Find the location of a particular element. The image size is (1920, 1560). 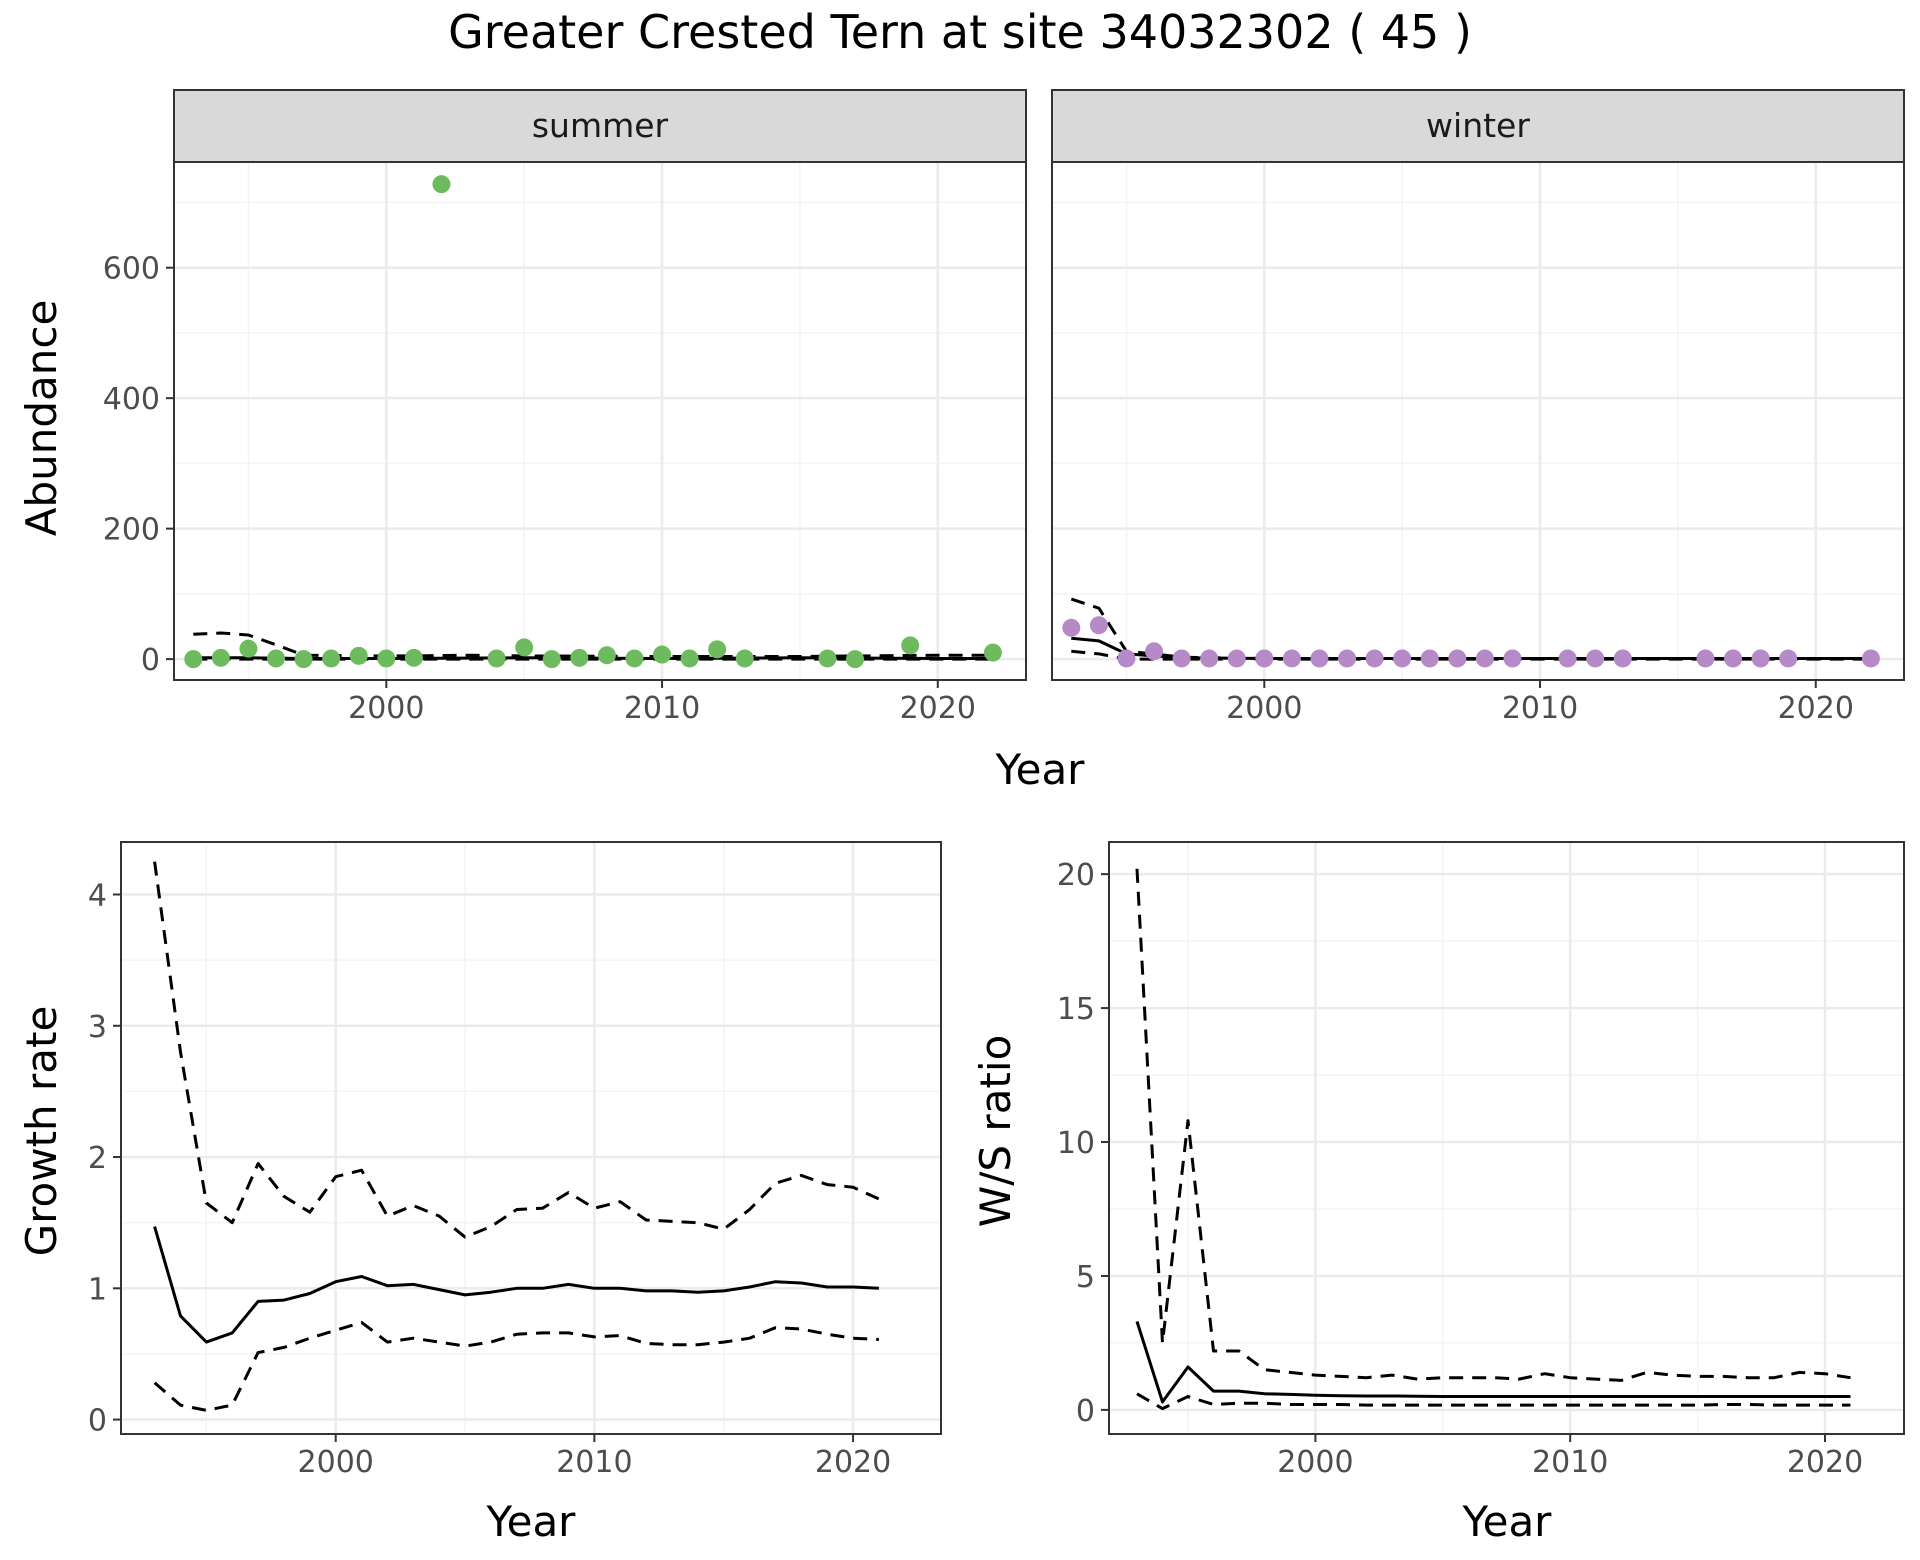

abundance-y-axis-title: Abundance is located at coordinates (41, 418).